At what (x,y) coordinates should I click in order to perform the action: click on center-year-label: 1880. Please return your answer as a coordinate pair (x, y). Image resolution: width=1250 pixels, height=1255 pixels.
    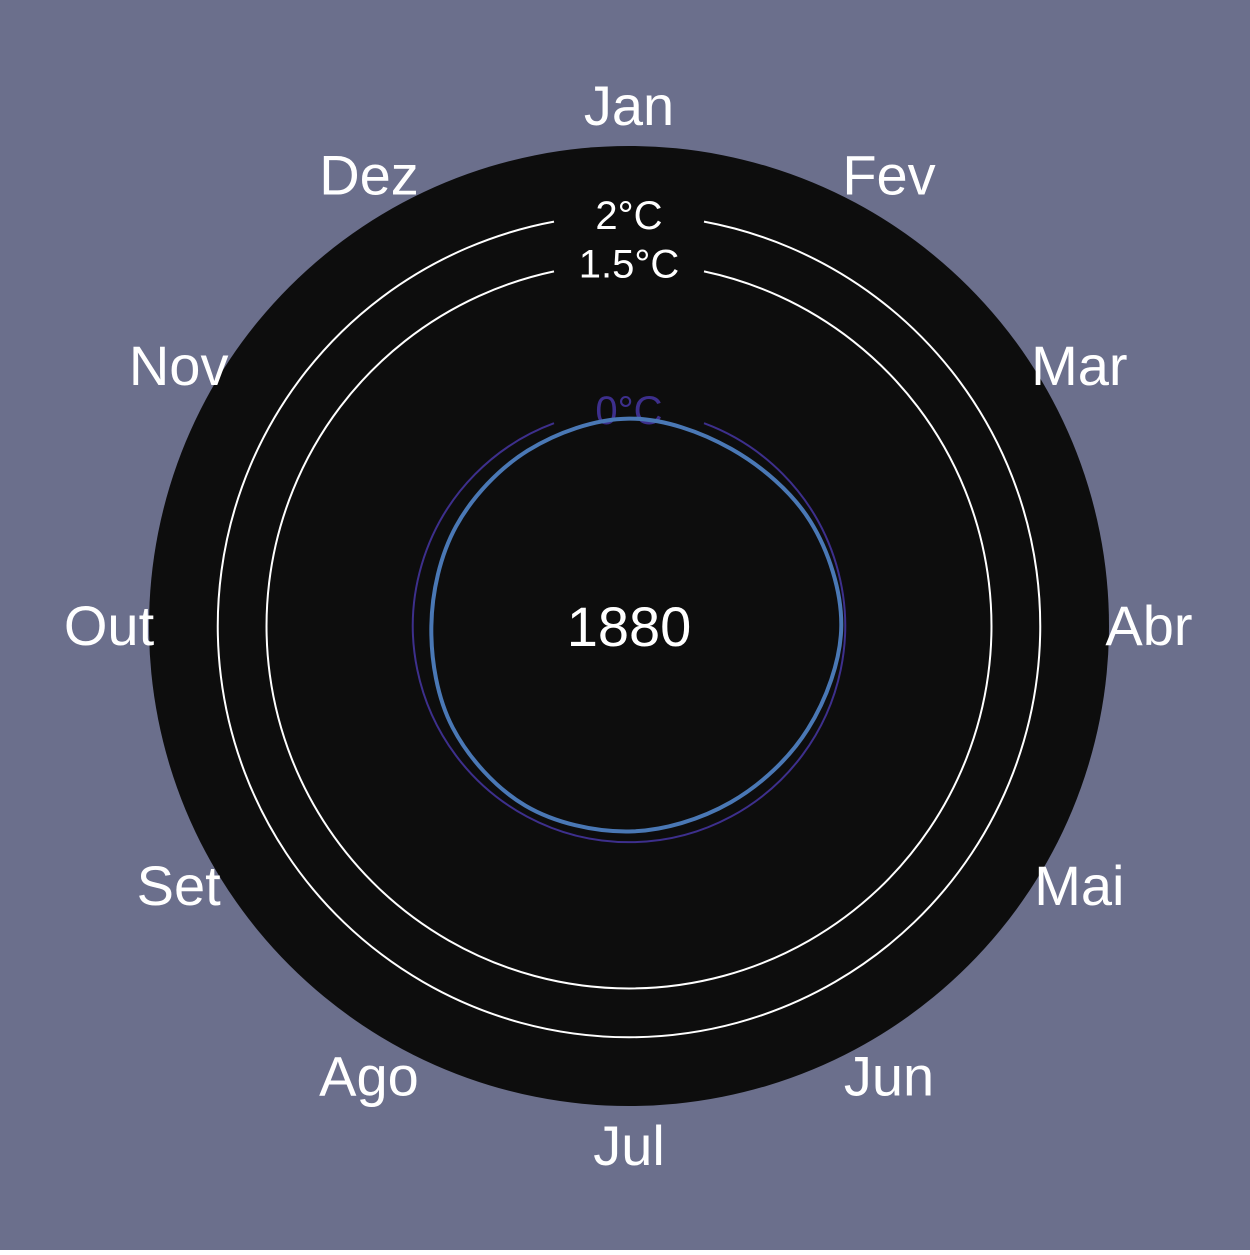
    Looking at the image, I should click on (629, 626).